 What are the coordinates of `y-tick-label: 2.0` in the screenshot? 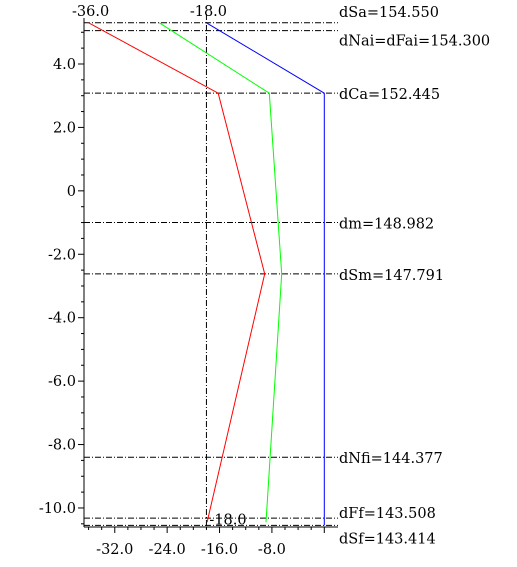 It's located at (64, 128).